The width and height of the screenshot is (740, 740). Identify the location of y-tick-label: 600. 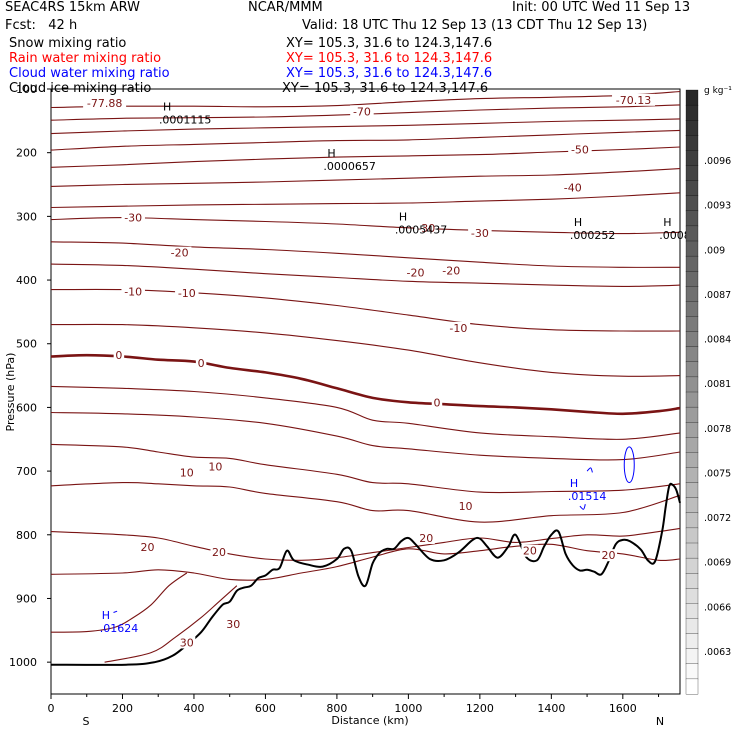
(26, 407).